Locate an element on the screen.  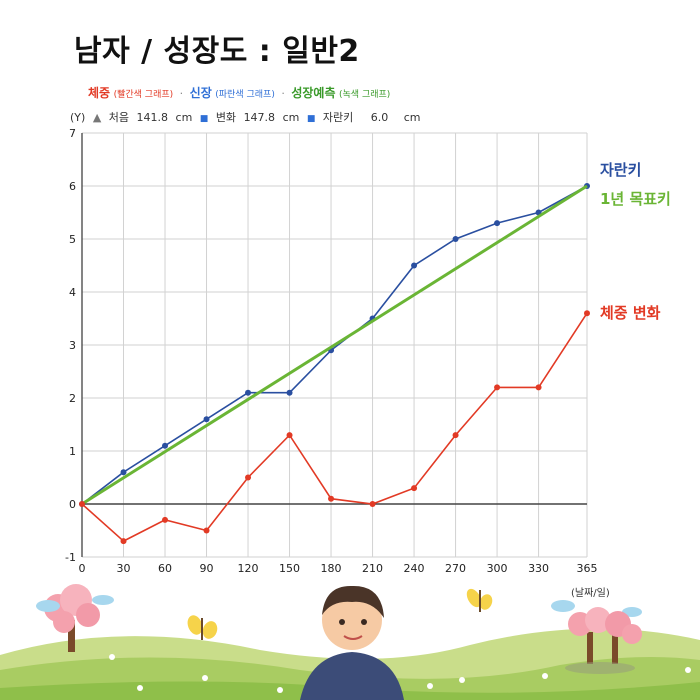
start-unit: cm is located at coordinates (184, 117).